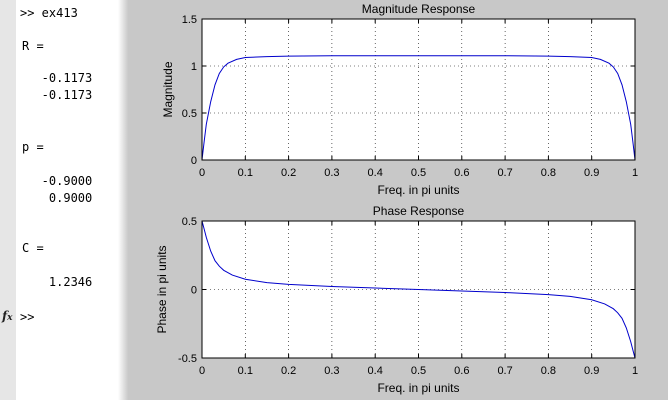 The height and width of the screenshot is (400, 668). What do you see at coordinates (635, 173) in the screenshot?
I see `magnitude-x-tick-label: 1` at bounding box center [635, 173].